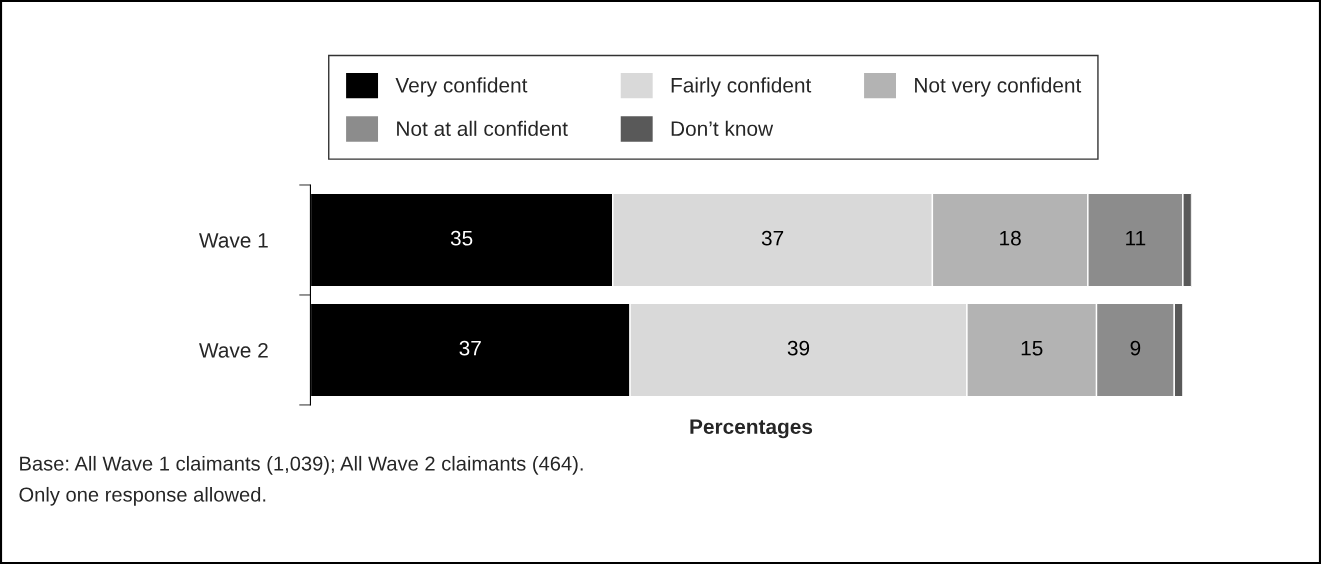 This screenshot has height=564, width=1321. Describe the element at coordinates (482, 128) in the screenshot. I see `legend-label: Not at all confident` at that location.